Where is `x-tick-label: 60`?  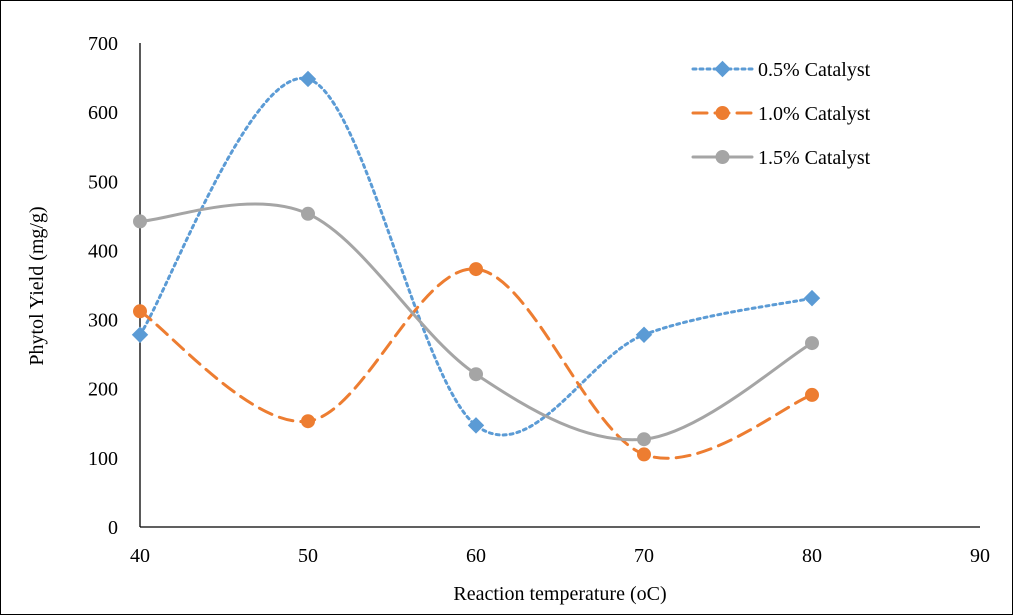
x-tick-label: 60 is located at coordinates (476, 556).